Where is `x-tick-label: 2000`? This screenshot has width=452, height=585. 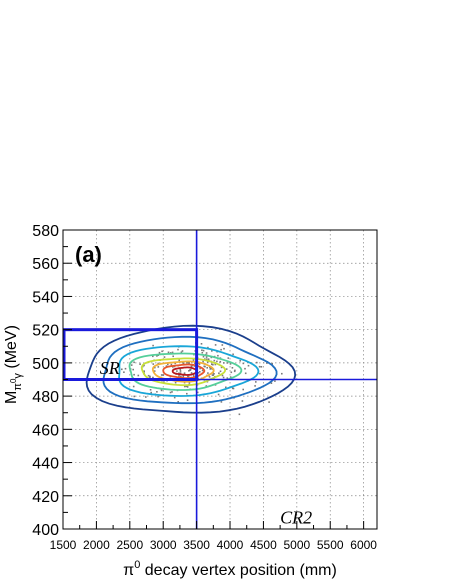 x-tick-label: 2000 is located at coordinates (96, 545).